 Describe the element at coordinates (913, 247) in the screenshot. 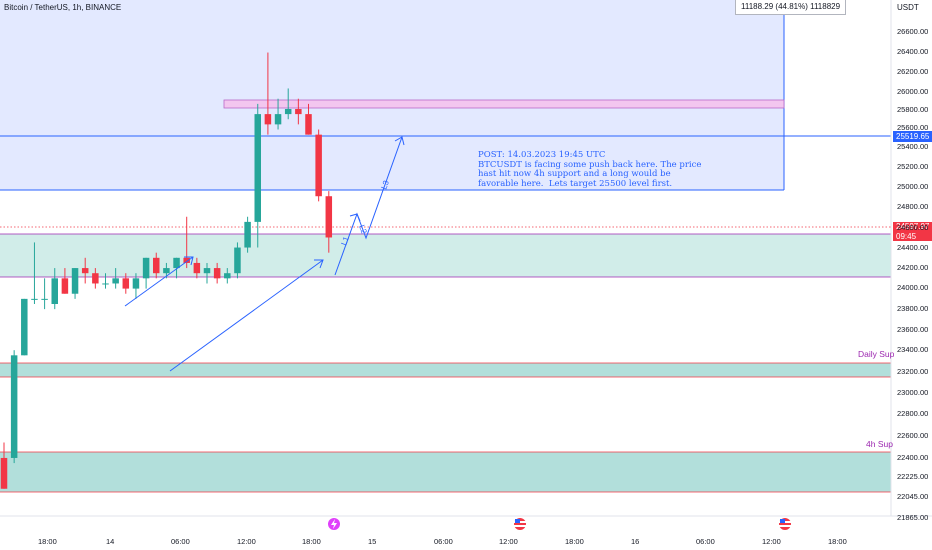

I see `price-tick: 24400.00` at that location.